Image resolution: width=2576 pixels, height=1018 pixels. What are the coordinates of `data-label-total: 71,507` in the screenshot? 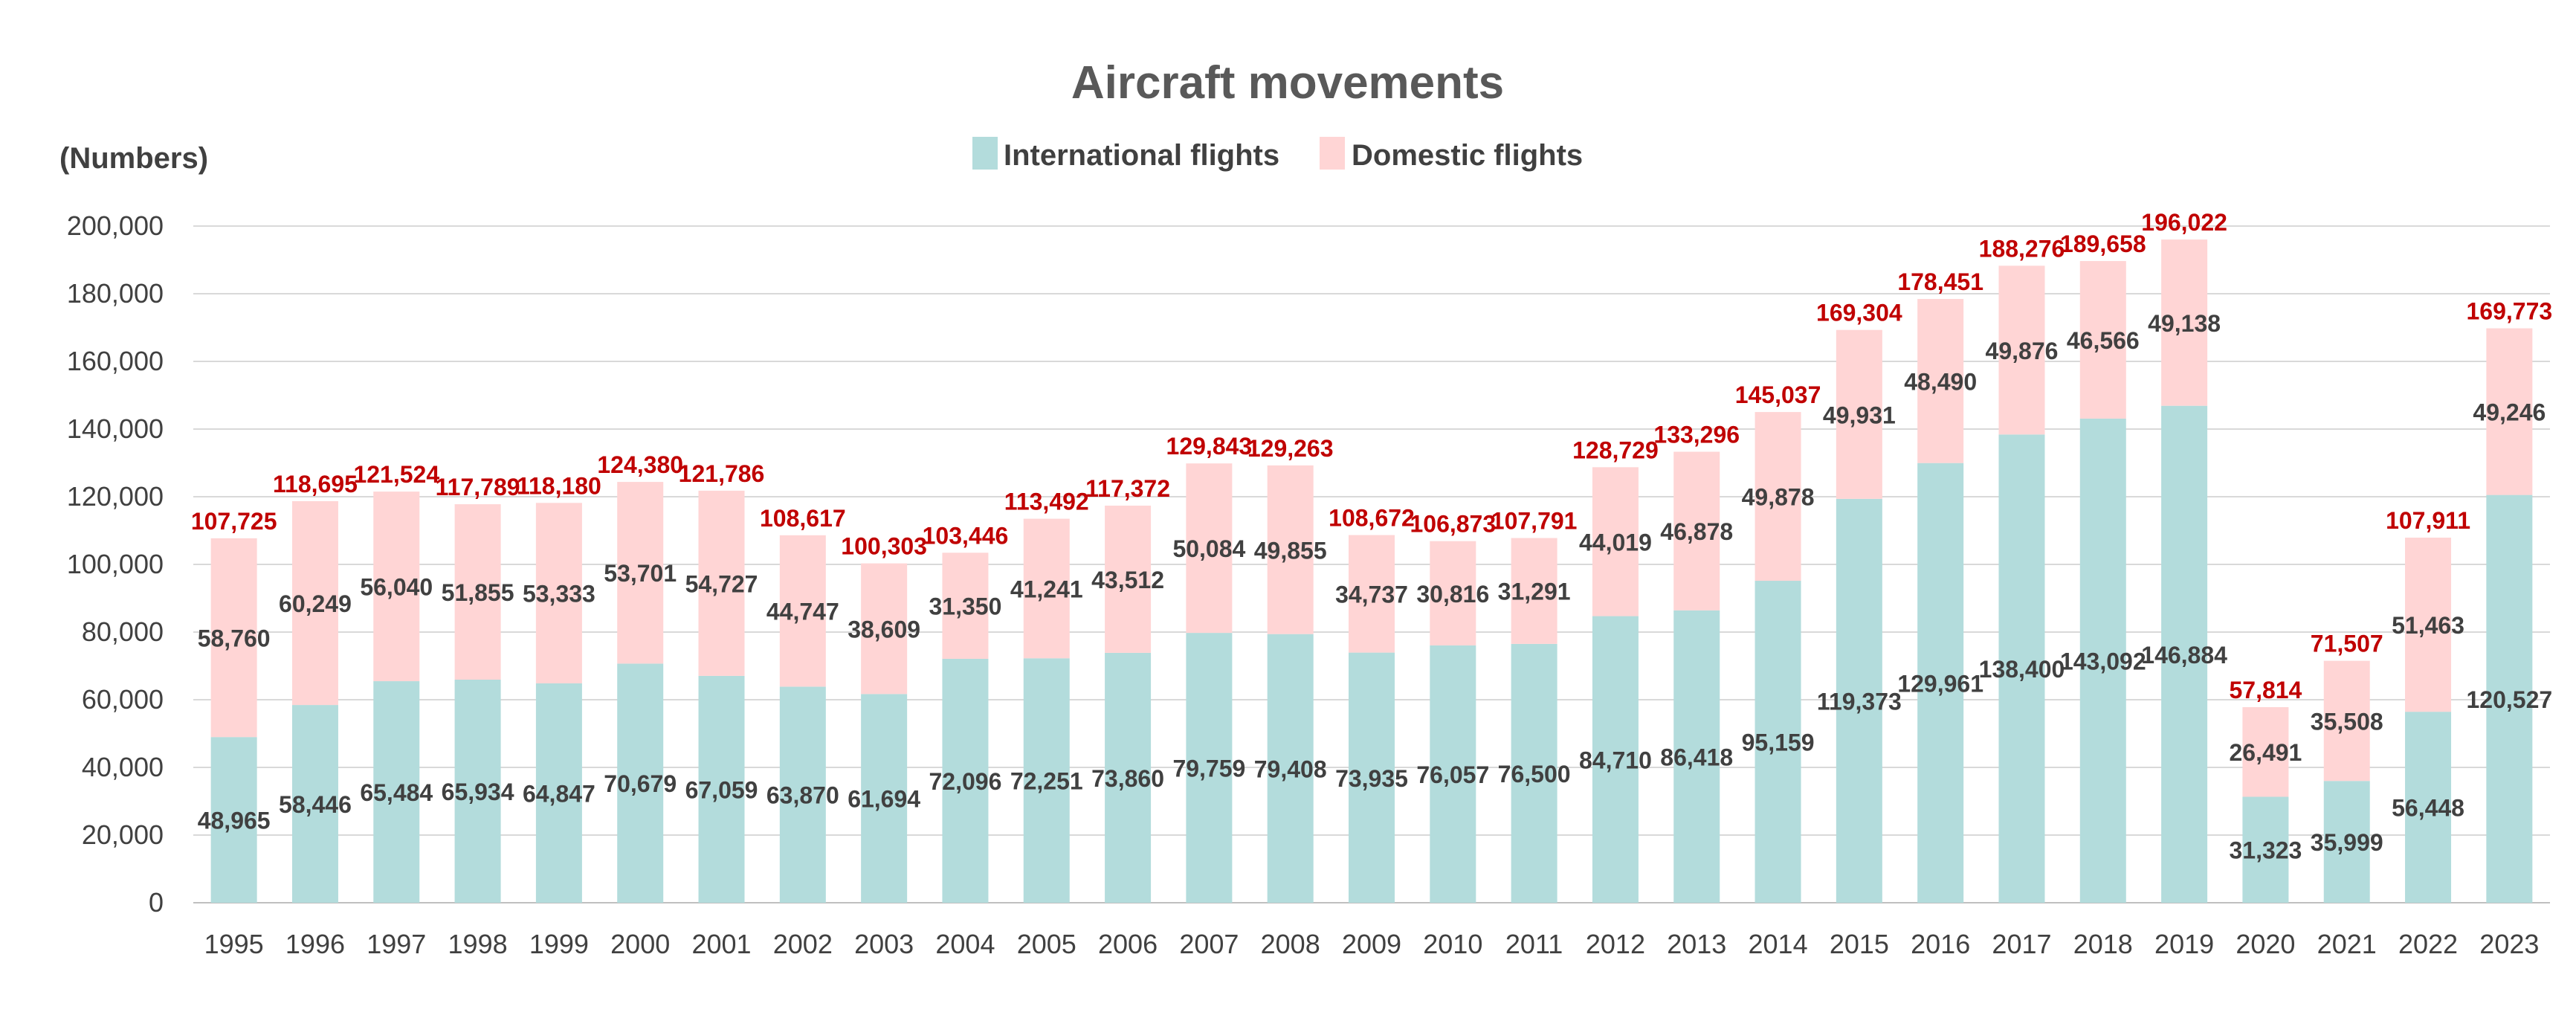 It's located at (2347, 644).